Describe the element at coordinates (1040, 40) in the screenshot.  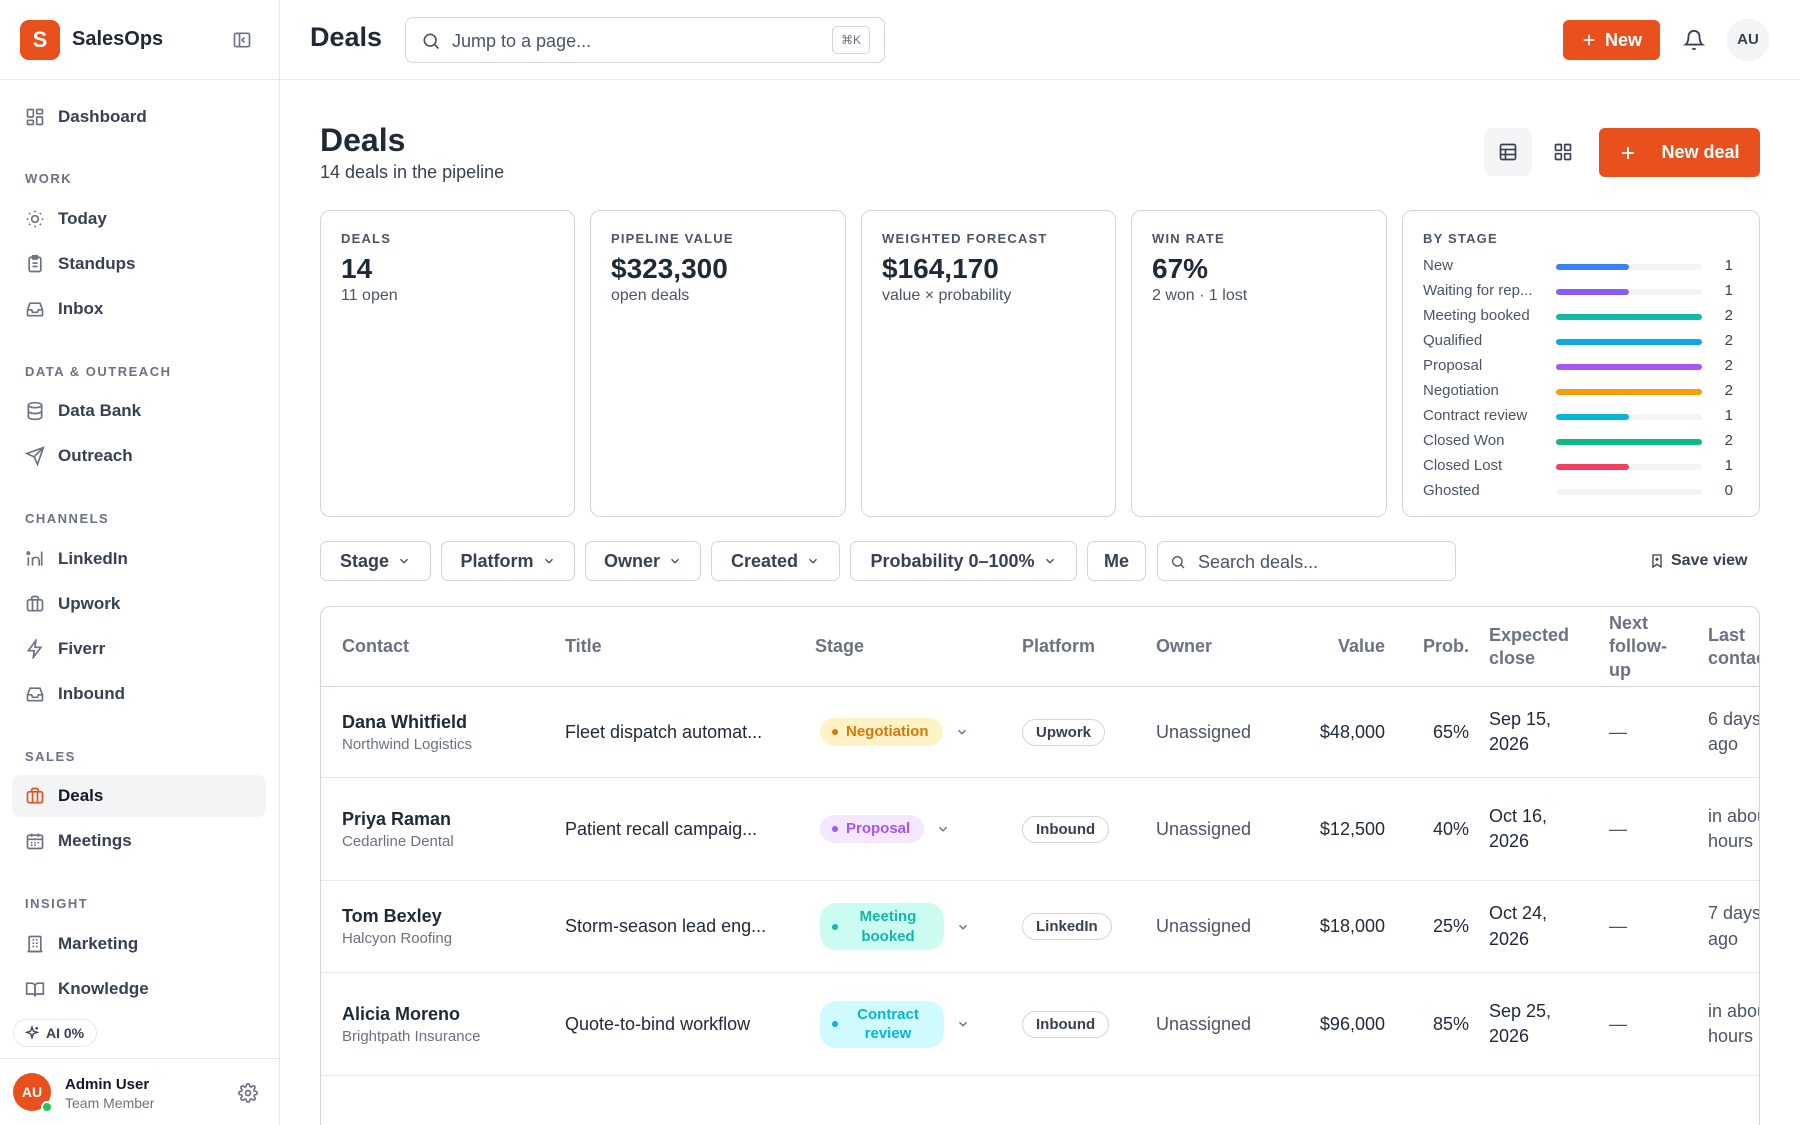
I see `top-bar: Deals ⌘K New AU` at that location.